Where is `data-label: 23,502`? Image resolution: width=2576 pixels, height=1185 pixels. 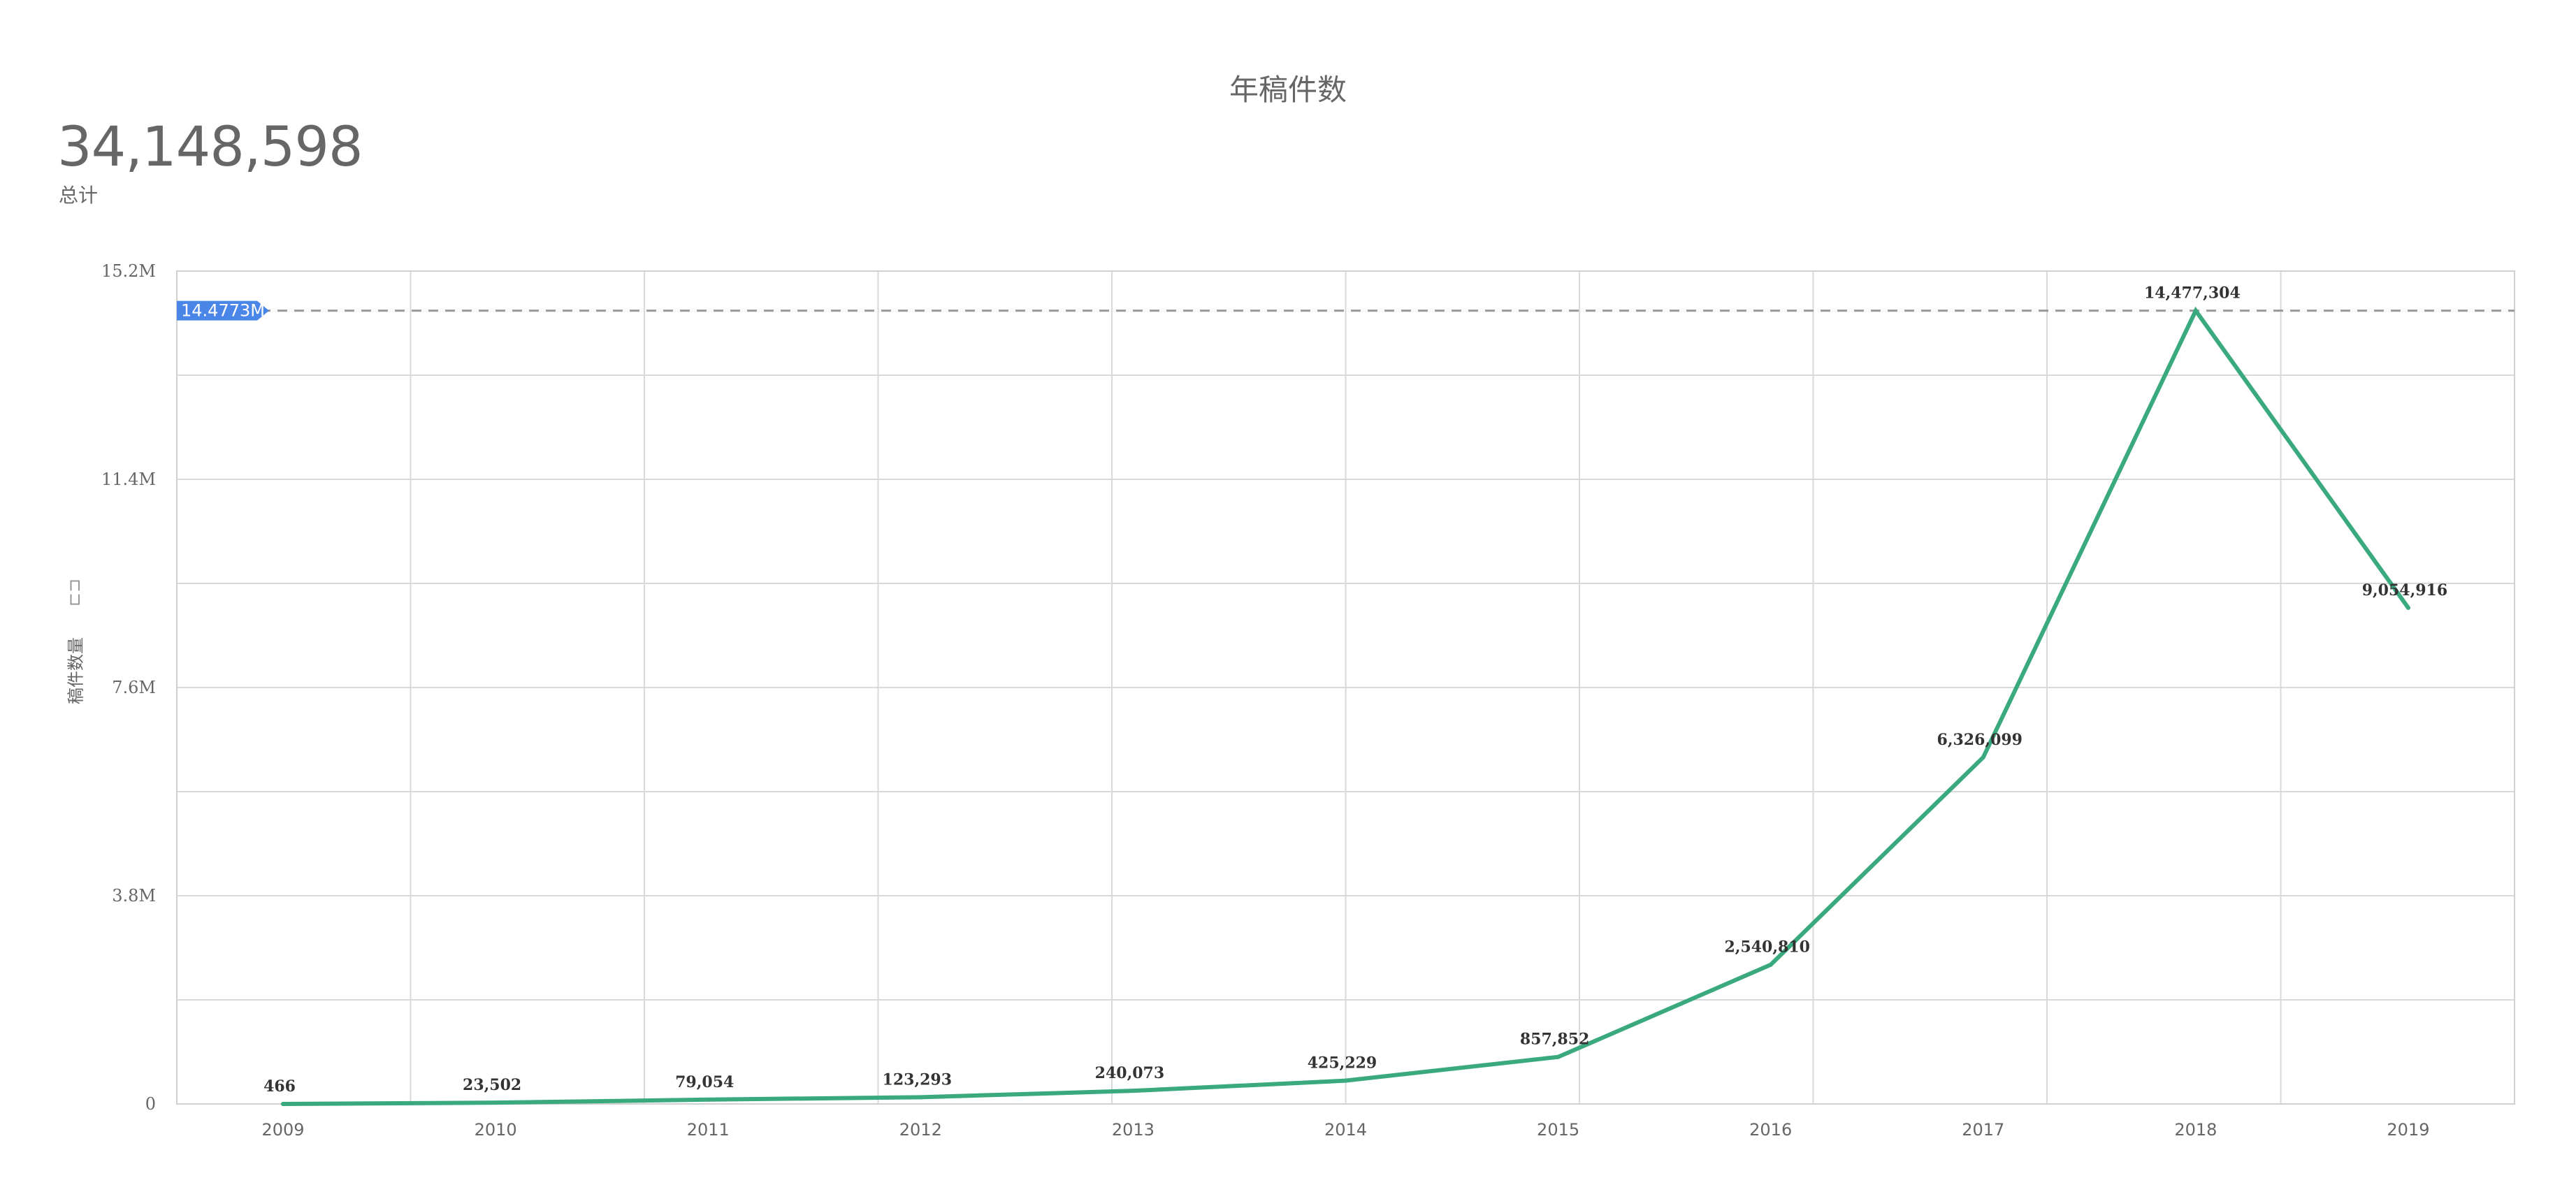
data-label: 23,502 is located at coordinates (492, 1085).